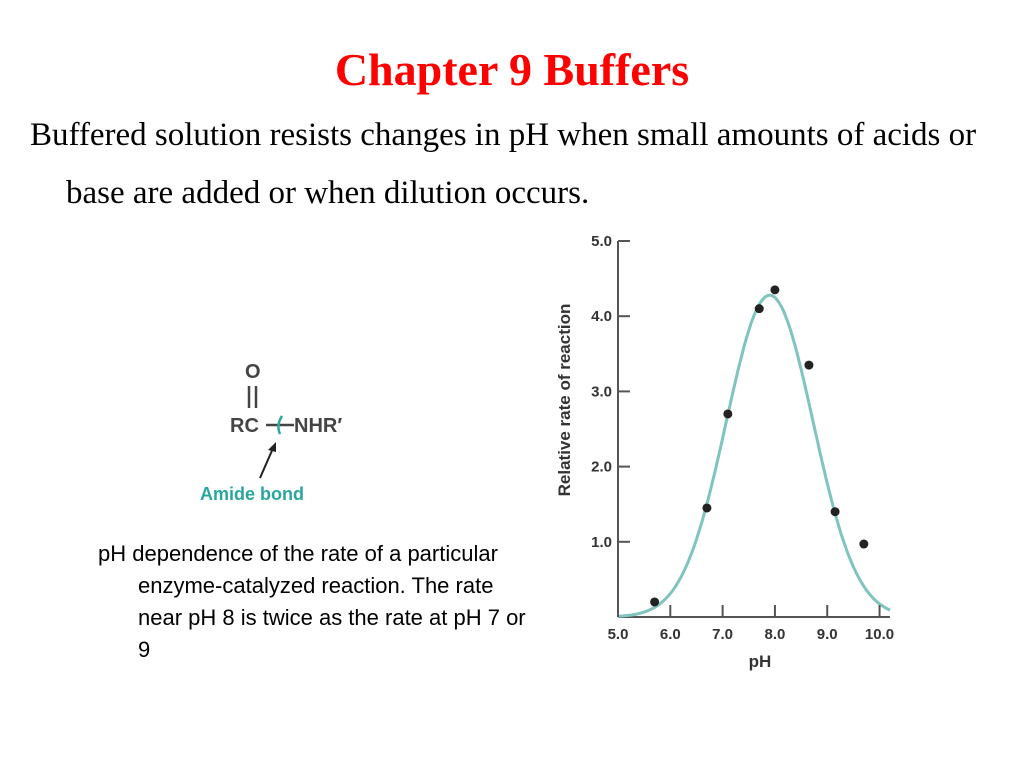  Describe the element at coordinates (601, 316) in the screenshot. I see `y-tick-label: 4.0` at that location.